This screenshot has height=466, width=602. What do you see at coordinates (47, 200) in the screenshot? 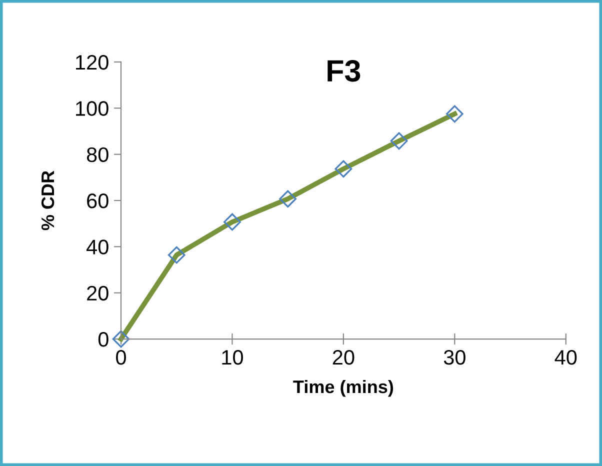
I see `y-axis-title: % CDR` at bounding box center [47, 200].